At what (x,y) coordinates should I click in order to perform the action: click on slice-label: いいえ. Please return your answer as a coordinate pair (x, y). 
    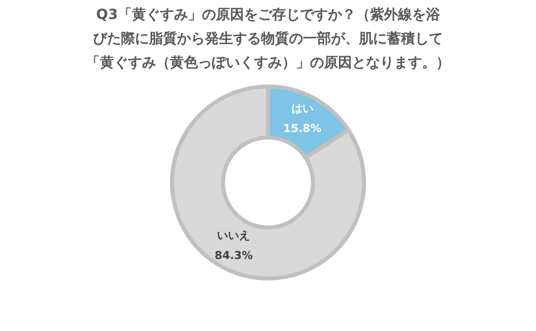
    Looking at the image, I should click on (233, 235).